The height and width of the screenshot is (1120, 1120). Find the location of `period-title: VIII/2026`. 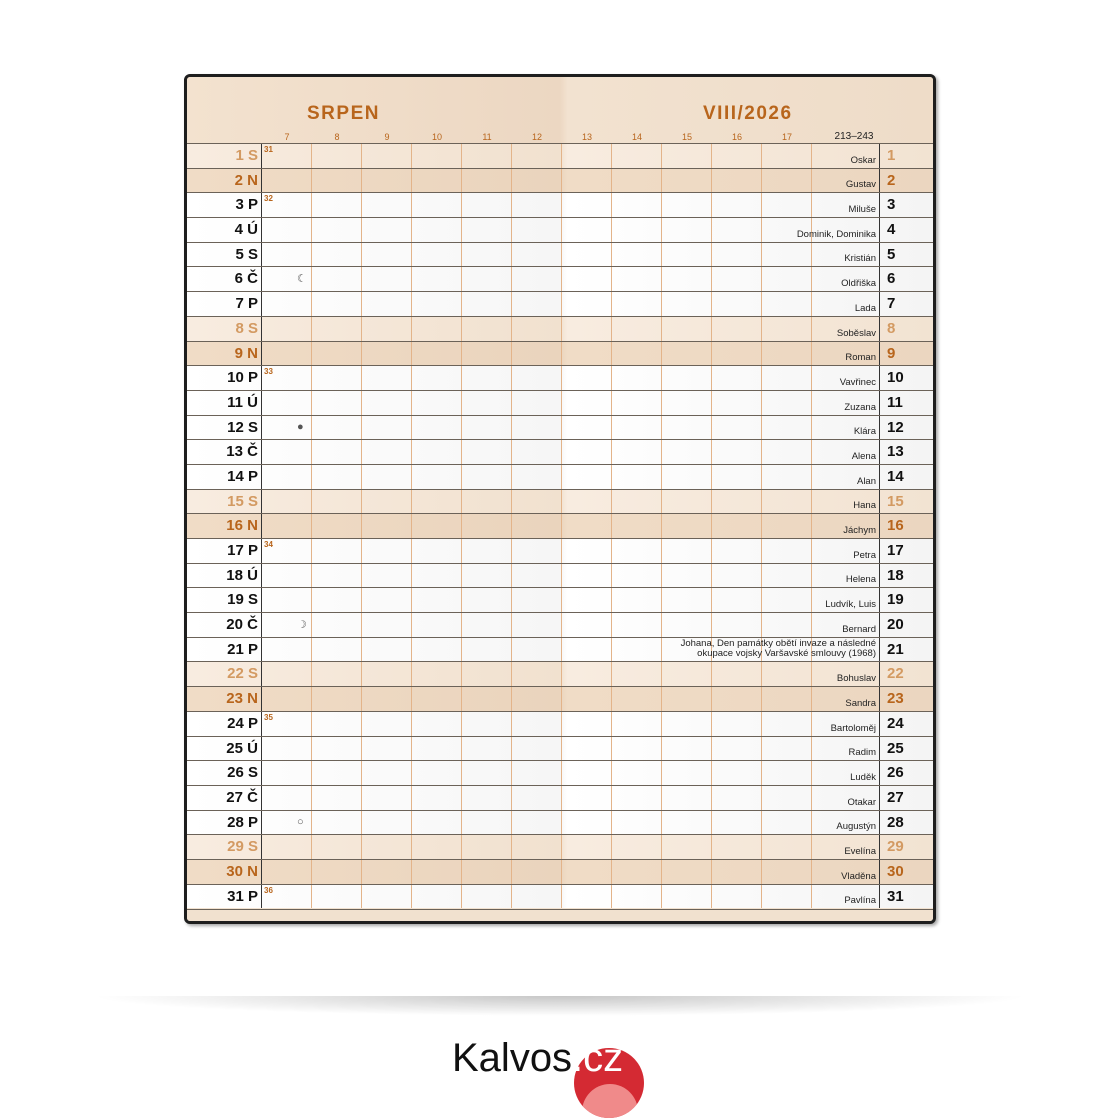

period-title: VIII/2026 is located at coordinates (748, 113).